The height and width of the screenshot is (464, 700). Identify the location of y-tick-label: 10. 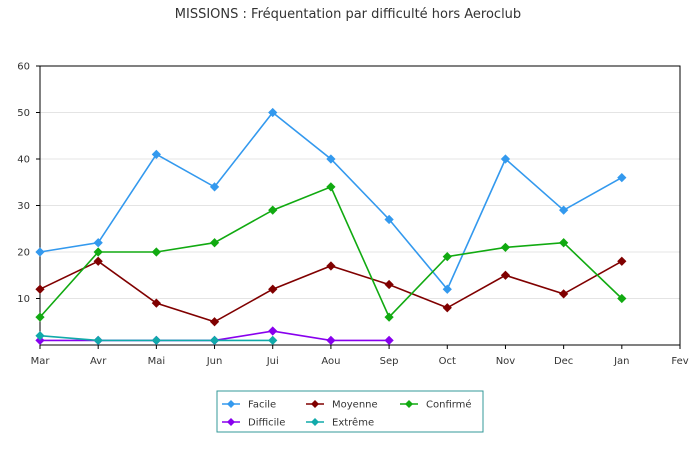
(23, 299).